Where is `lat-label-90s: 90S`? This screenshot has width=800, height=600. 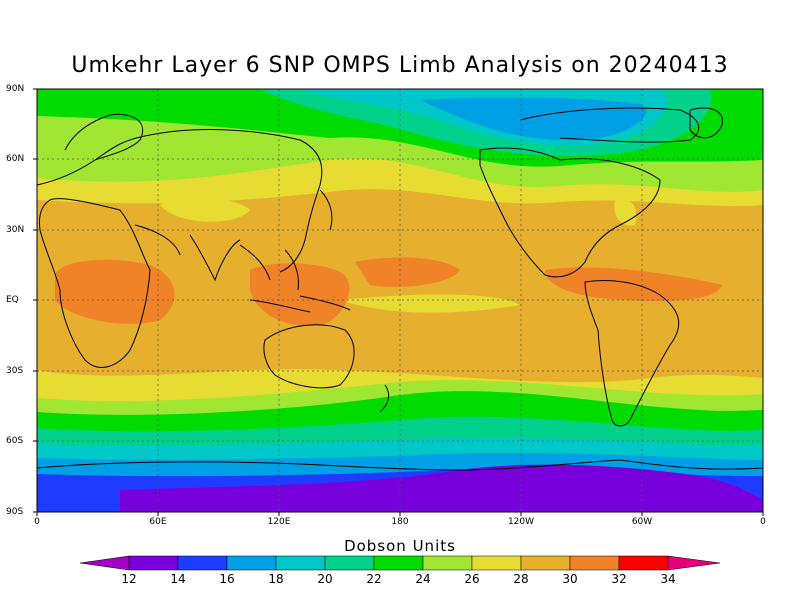 lat-label-90s: 90S is located at coordinates (15, 512).